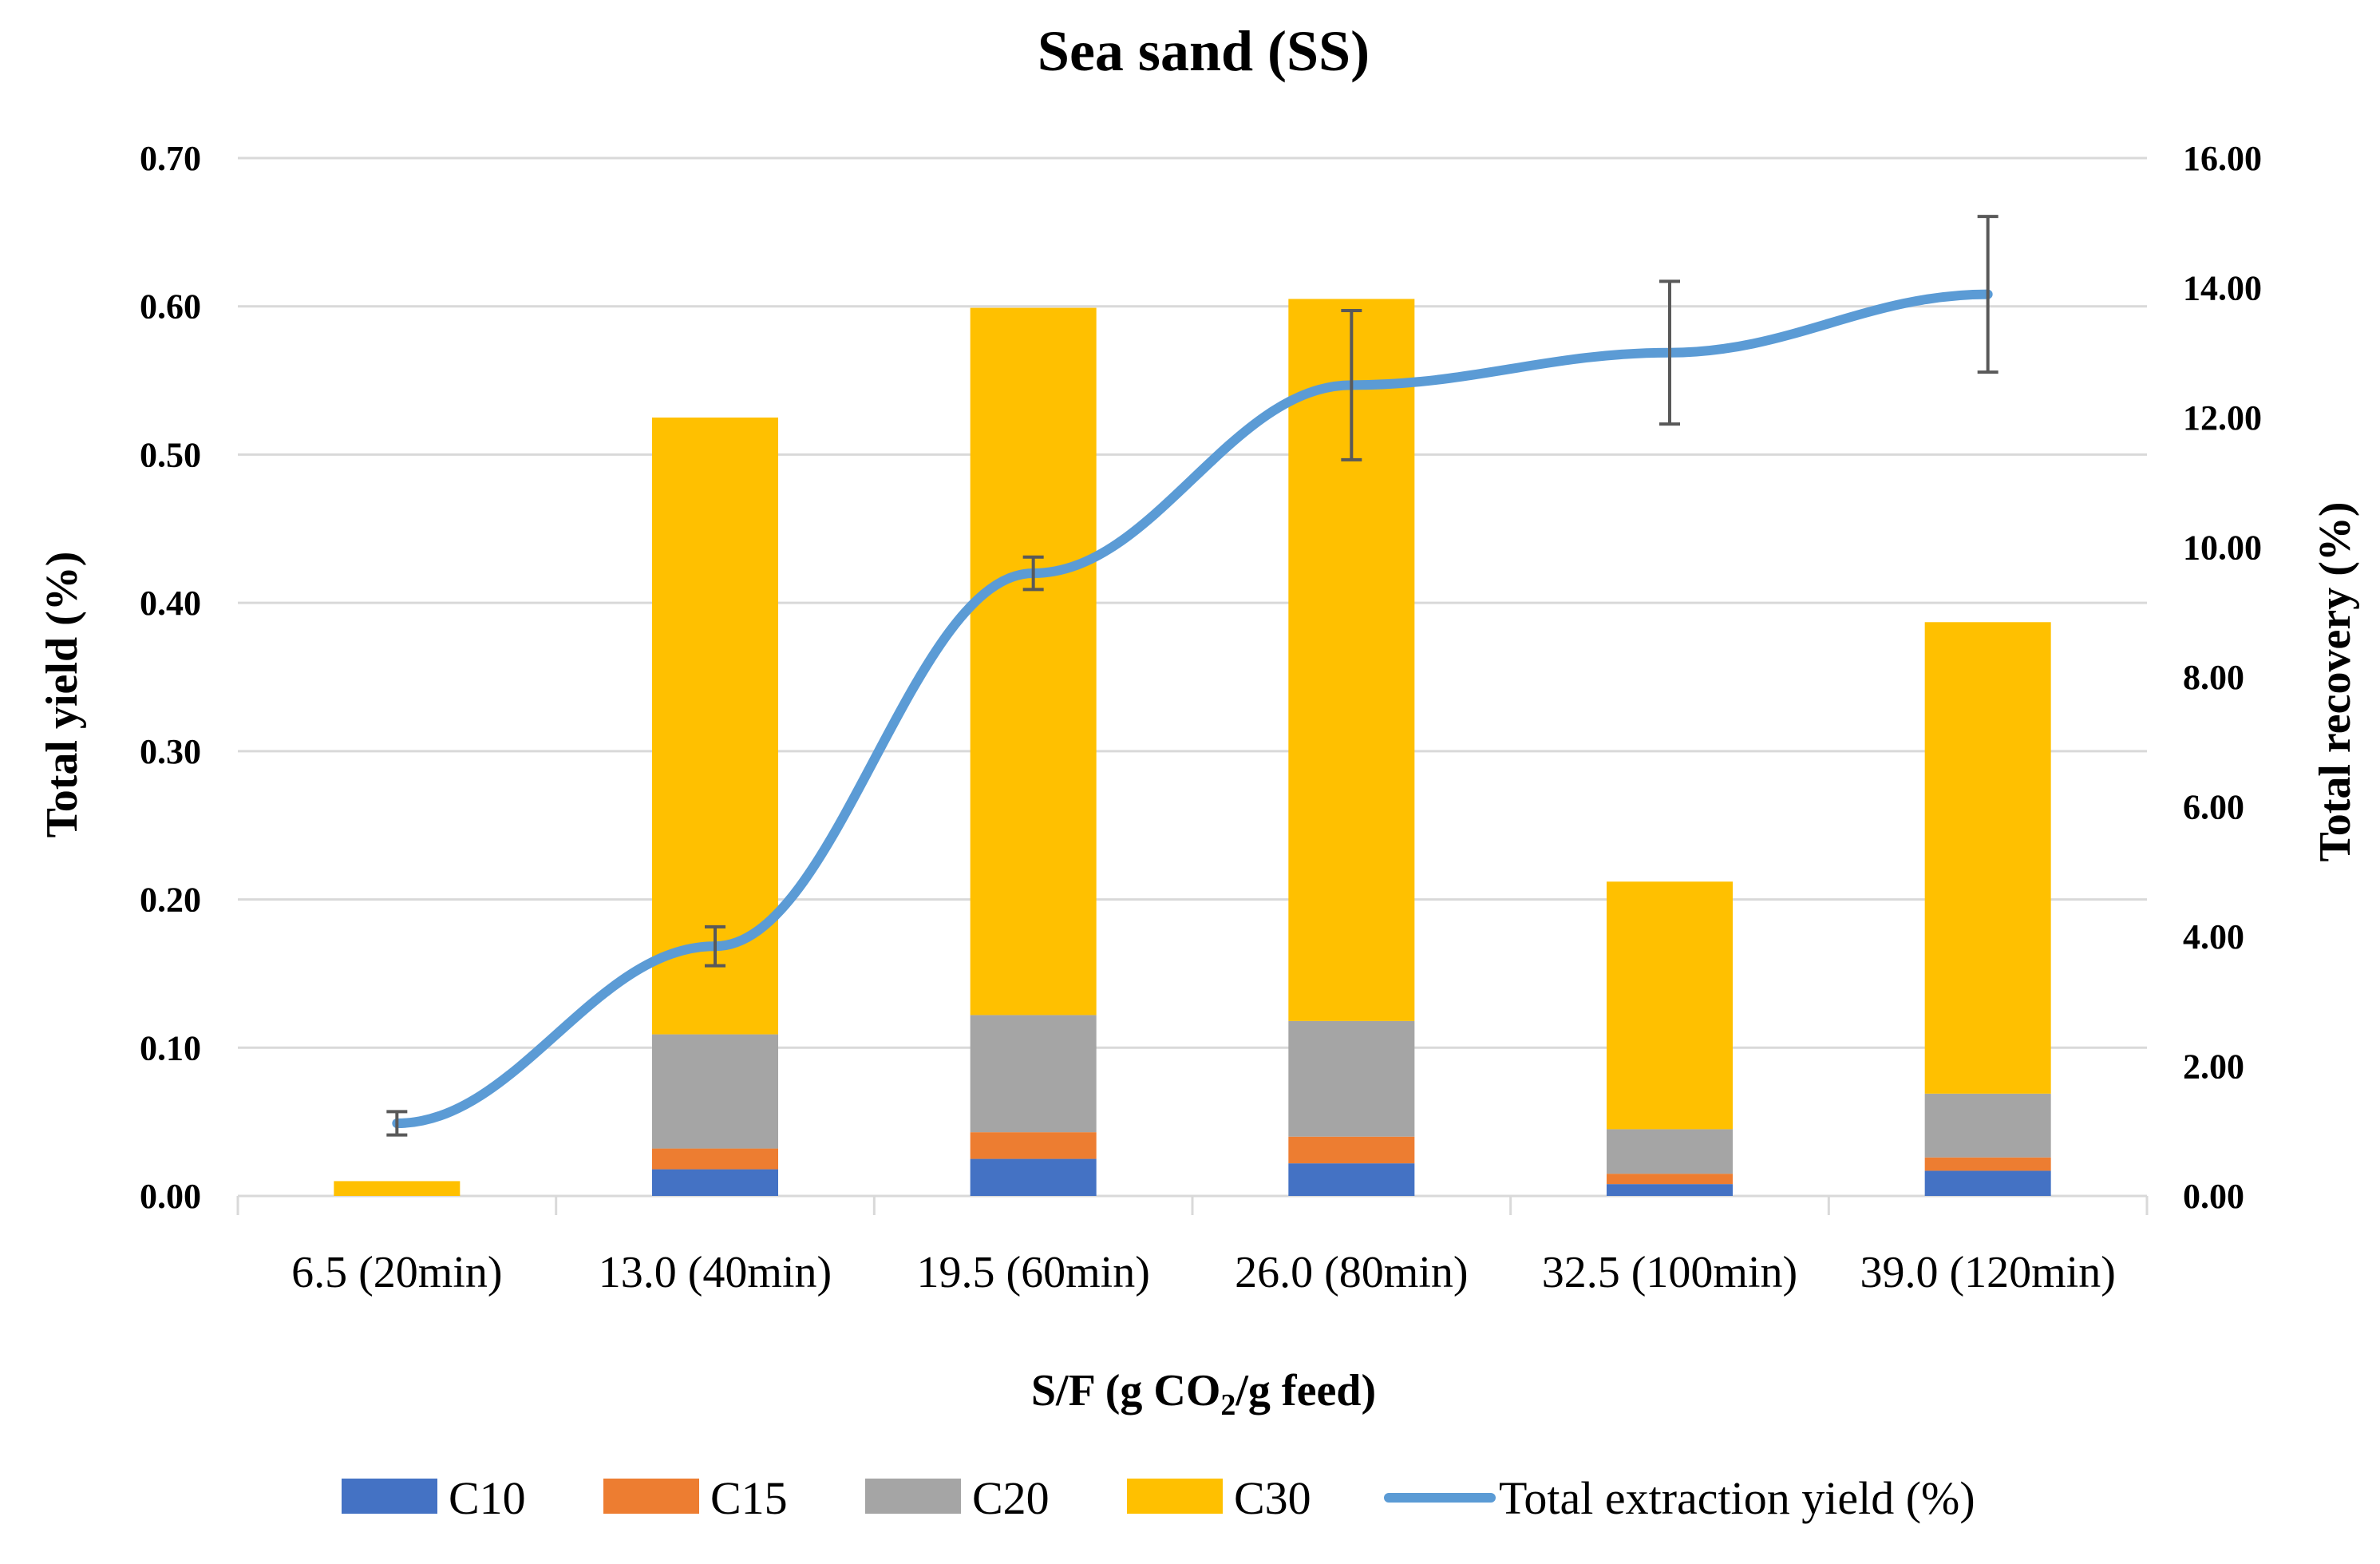  What do you see at coordinates (1669, 1272) in the screenshot?
I see `x-tick-label: 32.5 (100min)` at bounding box center [1669, 1272].